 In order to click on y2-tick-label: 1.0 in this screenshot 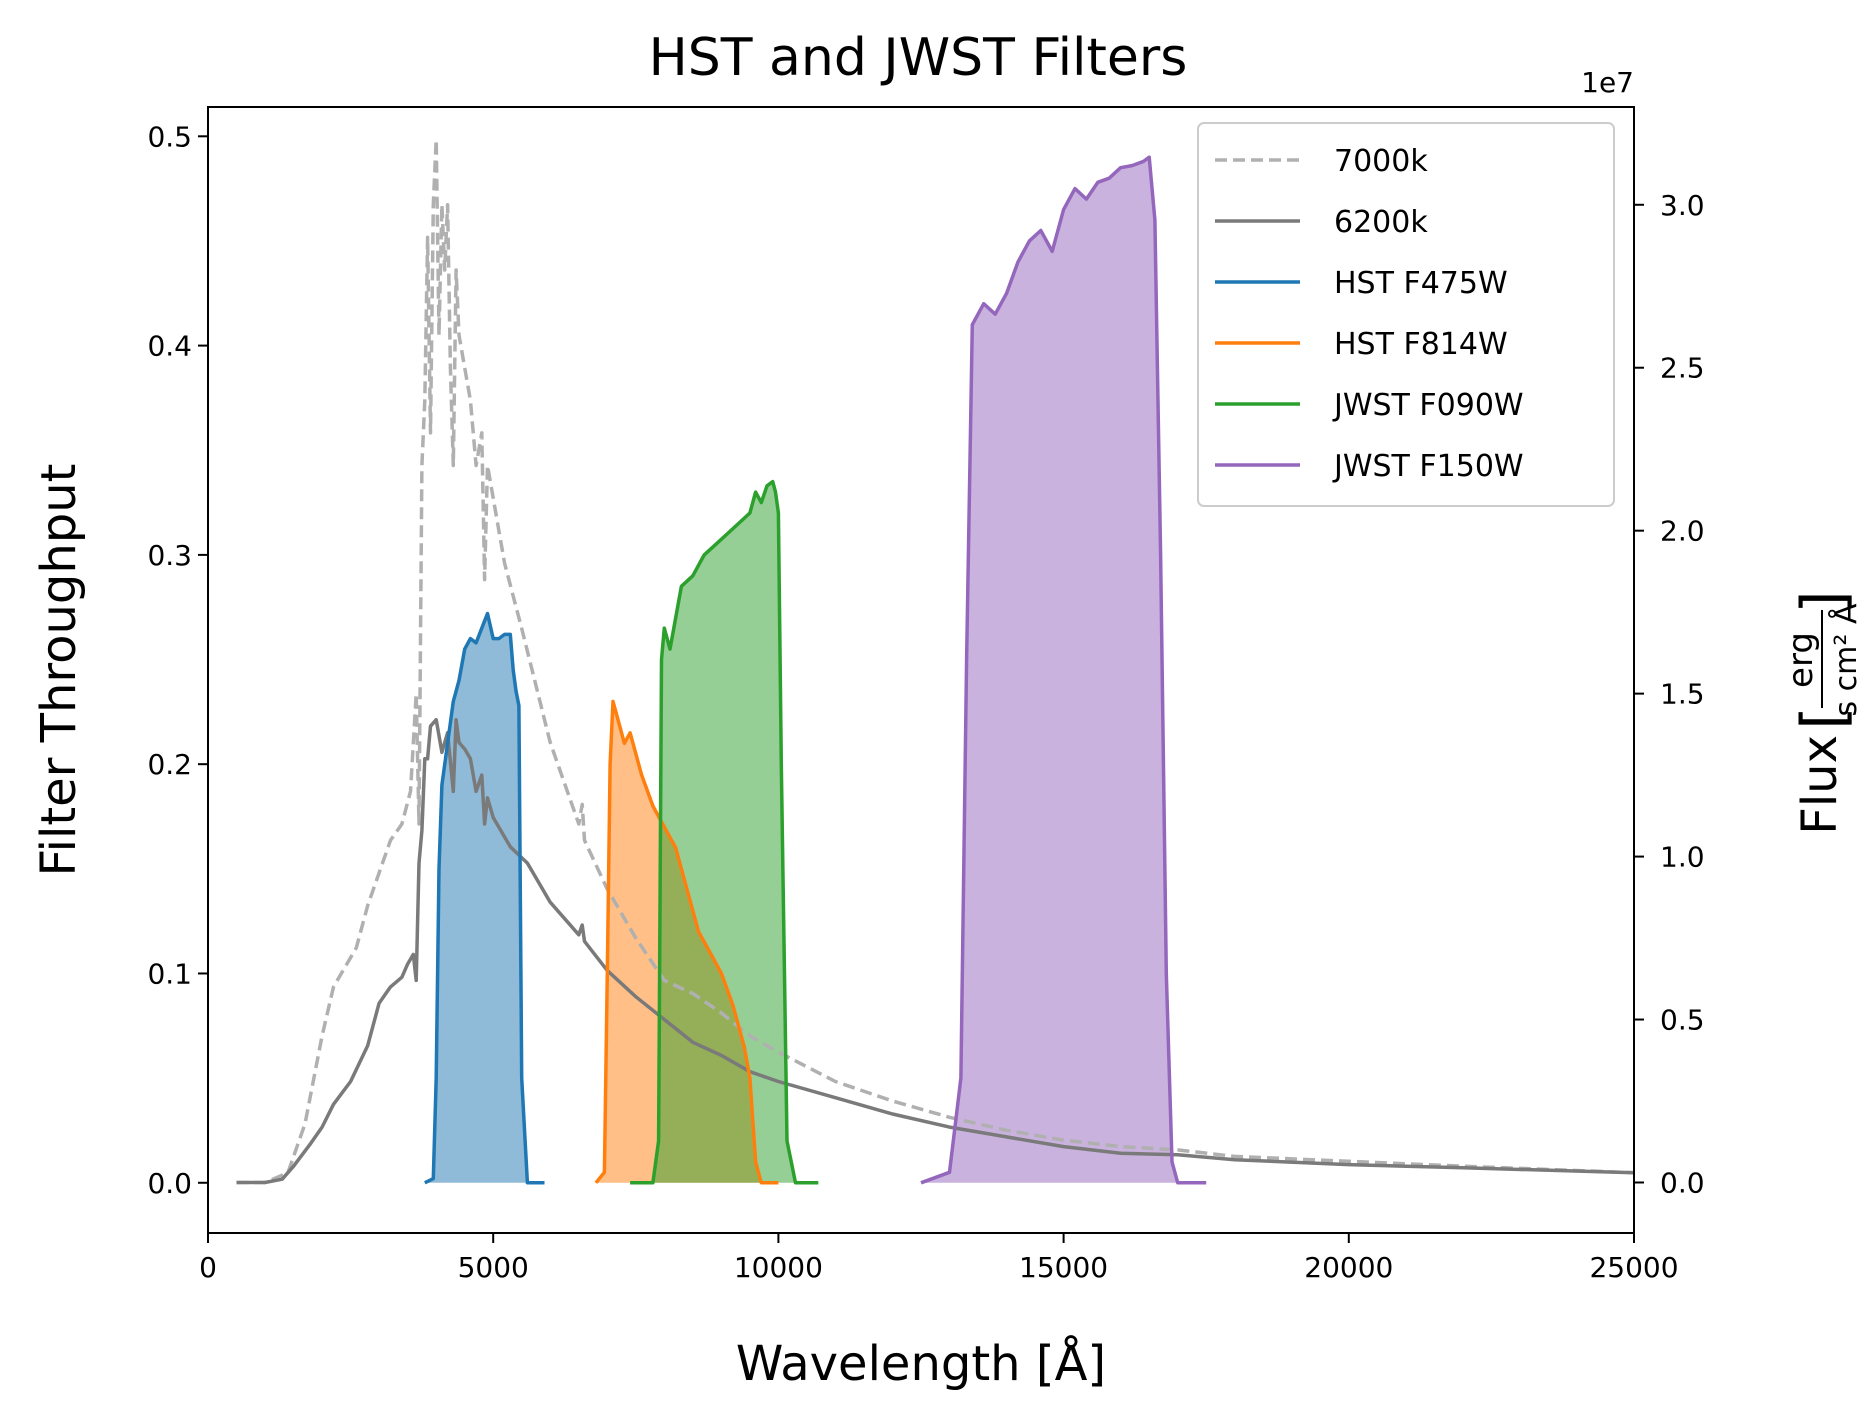, I will do `click(1682, 857)`.